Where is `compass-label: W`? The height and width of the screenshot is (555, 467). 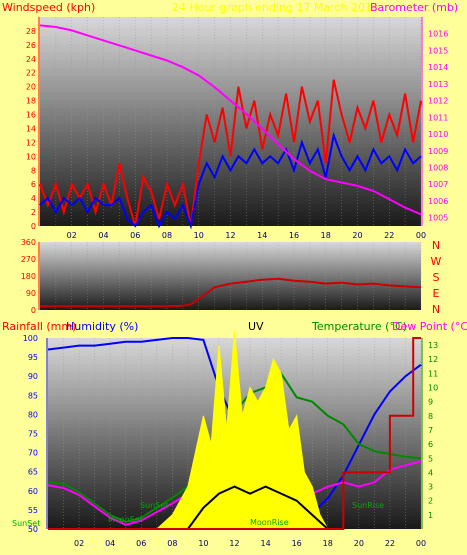 compass-label: W is located at coordinates (436, 261).